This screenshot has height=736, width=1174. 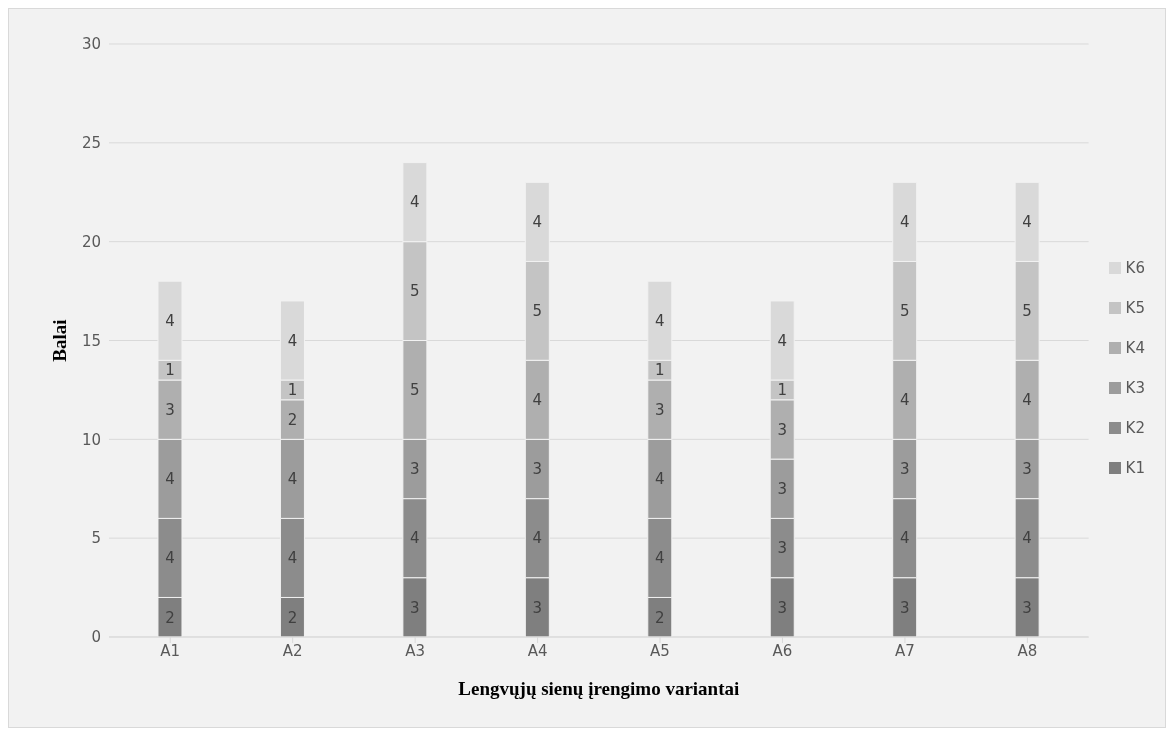 What do you see at coordinates (91, 241) in the screenshot?
I see `y-tick-label: 20` at bounding box center [91, 241].